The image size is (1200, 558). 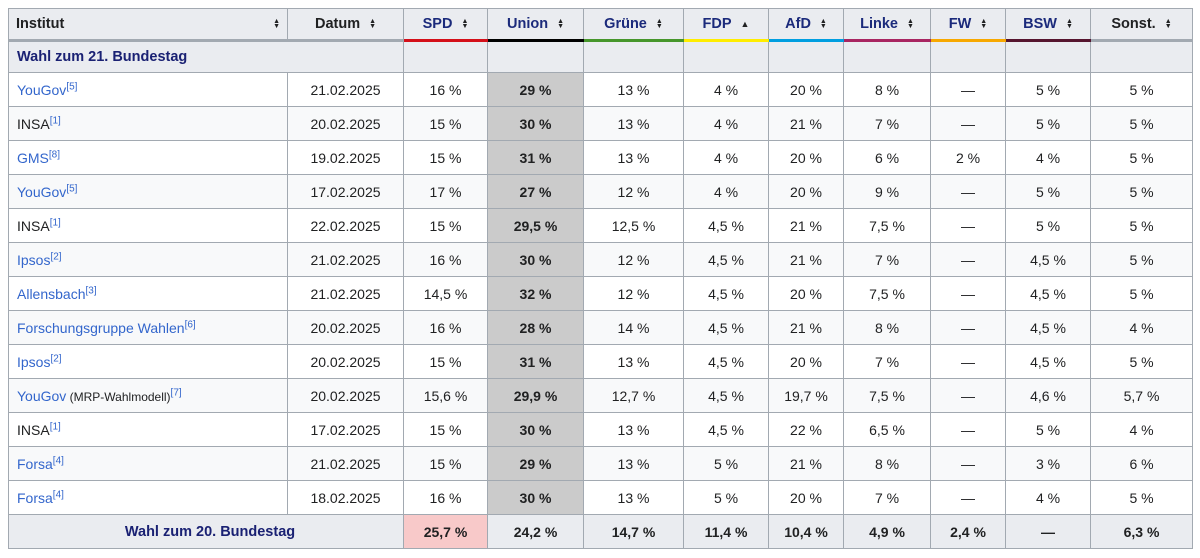 I want to click on poll-value-afd: 21 %, so click(x=806, y=327).